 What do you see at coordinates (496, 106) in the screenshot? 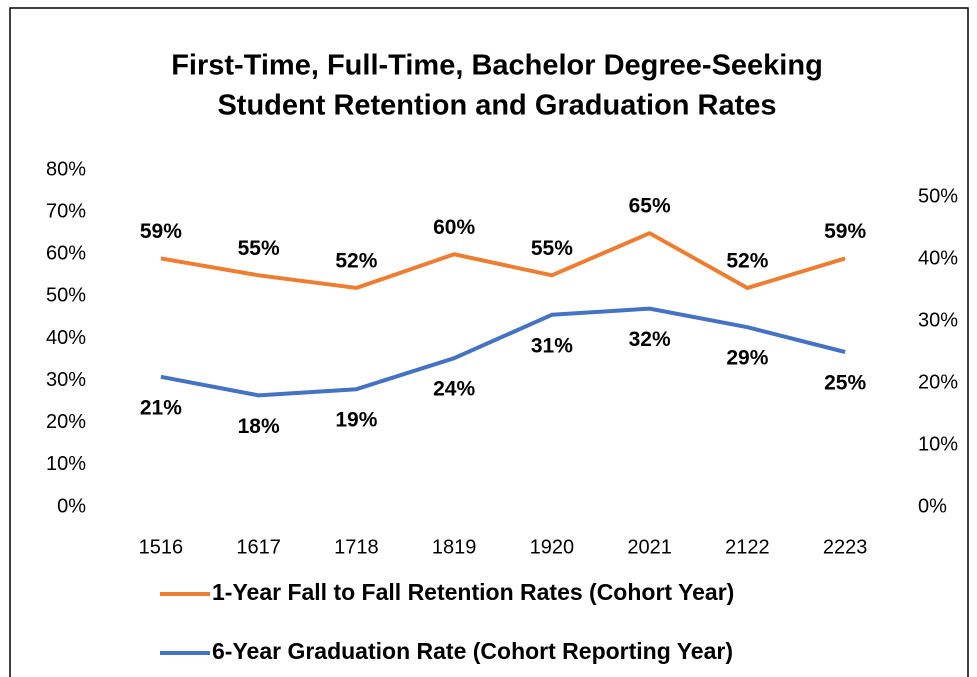
I see `chart-title: Student Retention and Graduation Rates` at bounding box center [496, 106].